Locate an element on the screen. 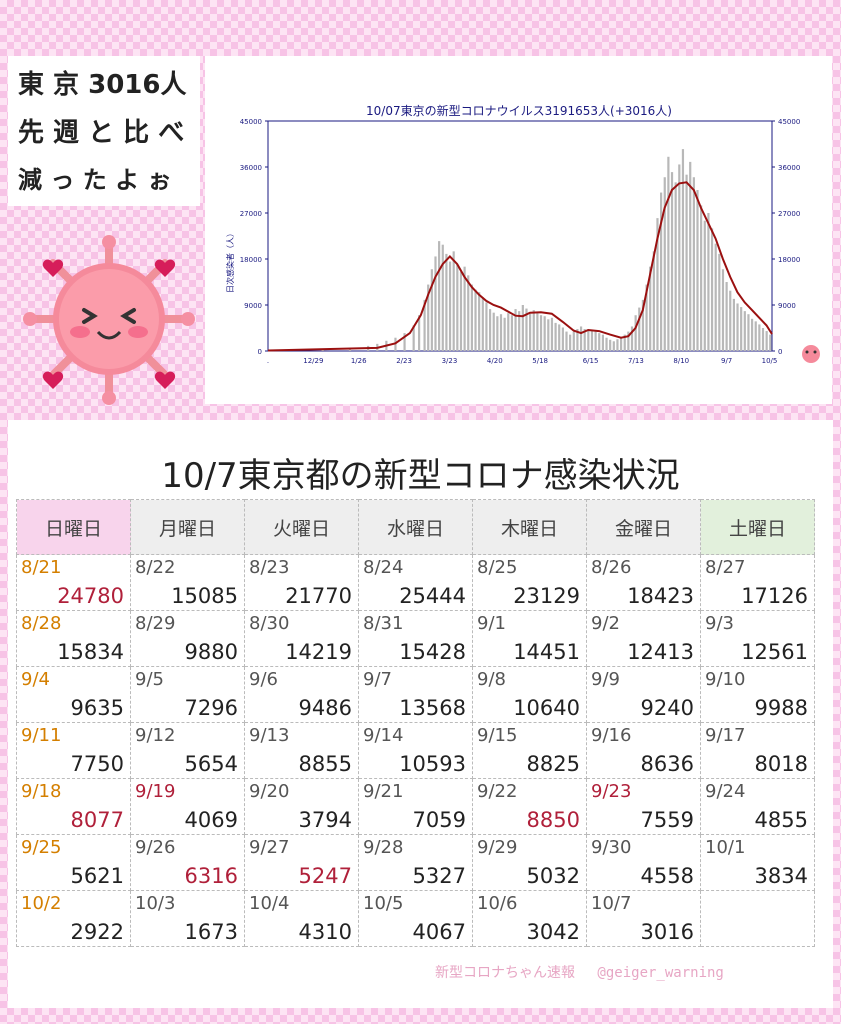 This screenshot has height=1024, width=841. cell-date: 9/14 is located at coordinates (383, 735).